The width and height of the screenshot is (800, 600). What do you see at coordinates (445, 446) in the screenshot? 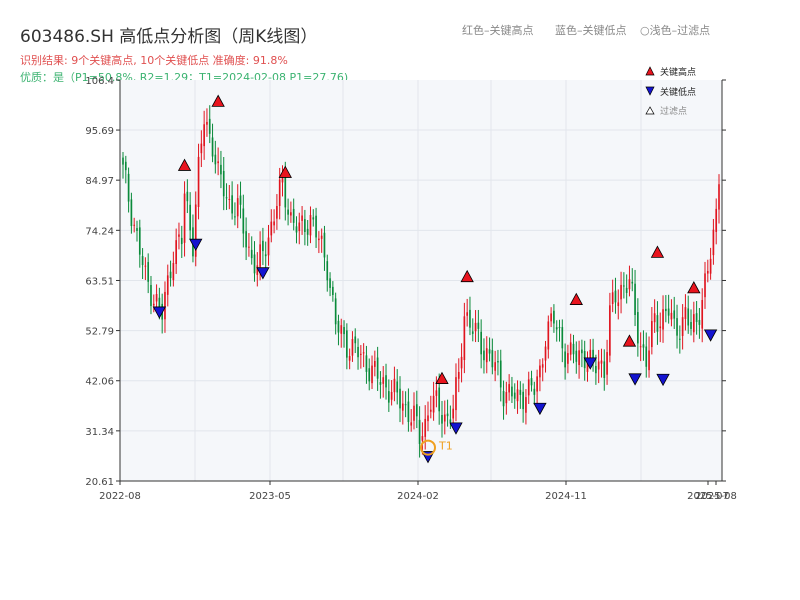
I see `t1-label: T1` at bounding box center [445, 446].